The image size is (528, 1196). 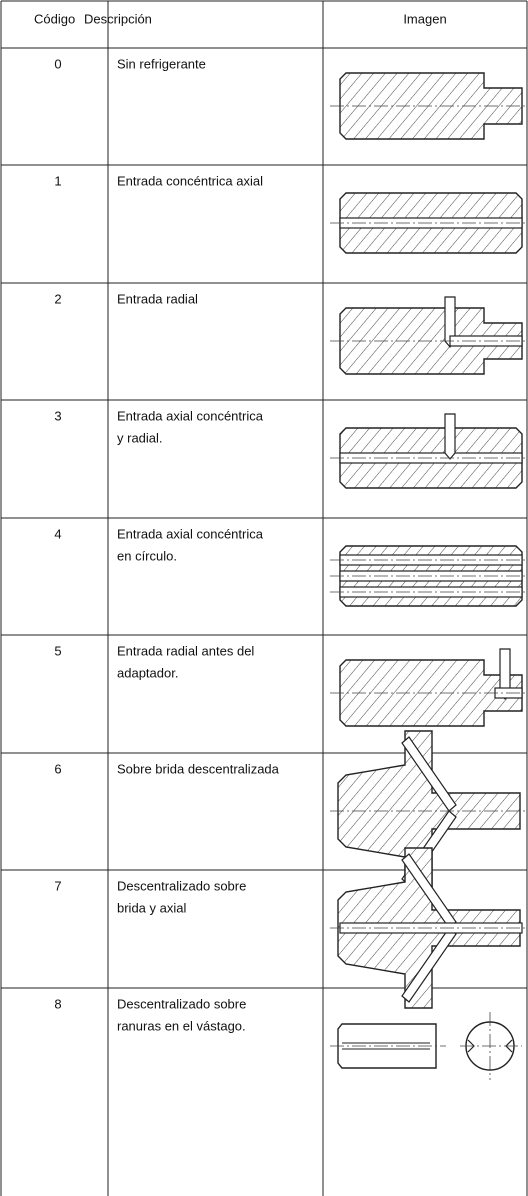 What do you see at coordinates (198, 768) in the screenshot?
I see `description: Sobre brida descentralizada` at bounding box center [198, 768].